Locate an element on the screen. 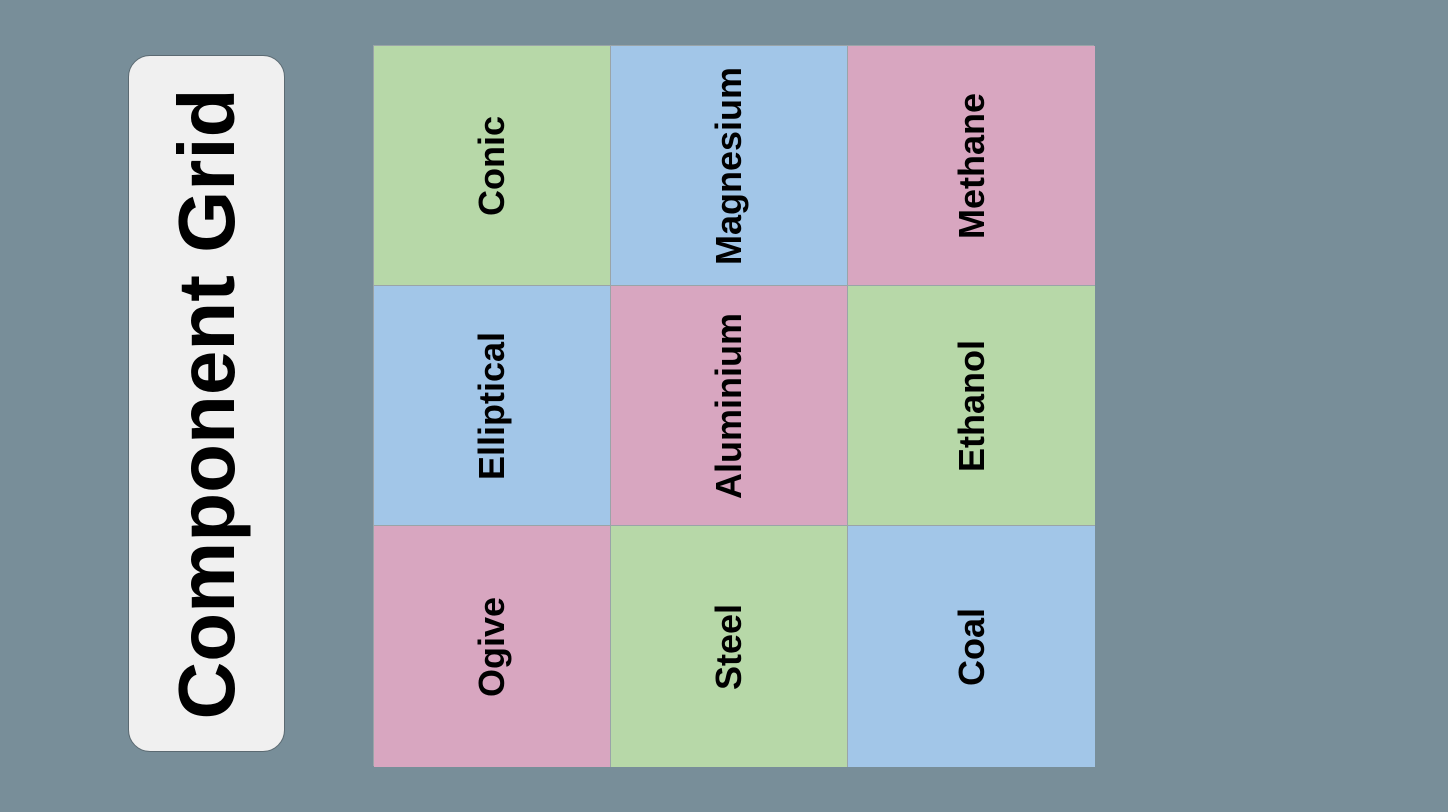  grid-cell-ethanol: Ethanol is located at coordinates (971, 406).